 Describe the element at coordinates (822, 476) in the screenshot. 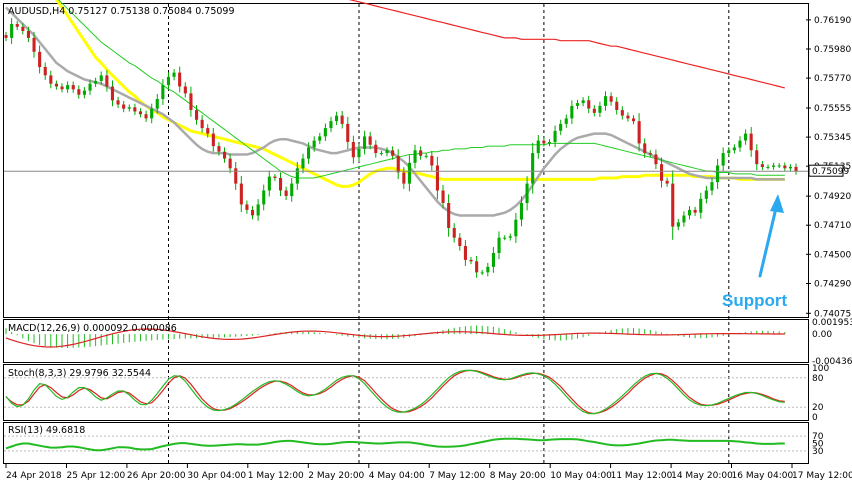

I see `time-tick-label: 17 May 12:00` at that location.